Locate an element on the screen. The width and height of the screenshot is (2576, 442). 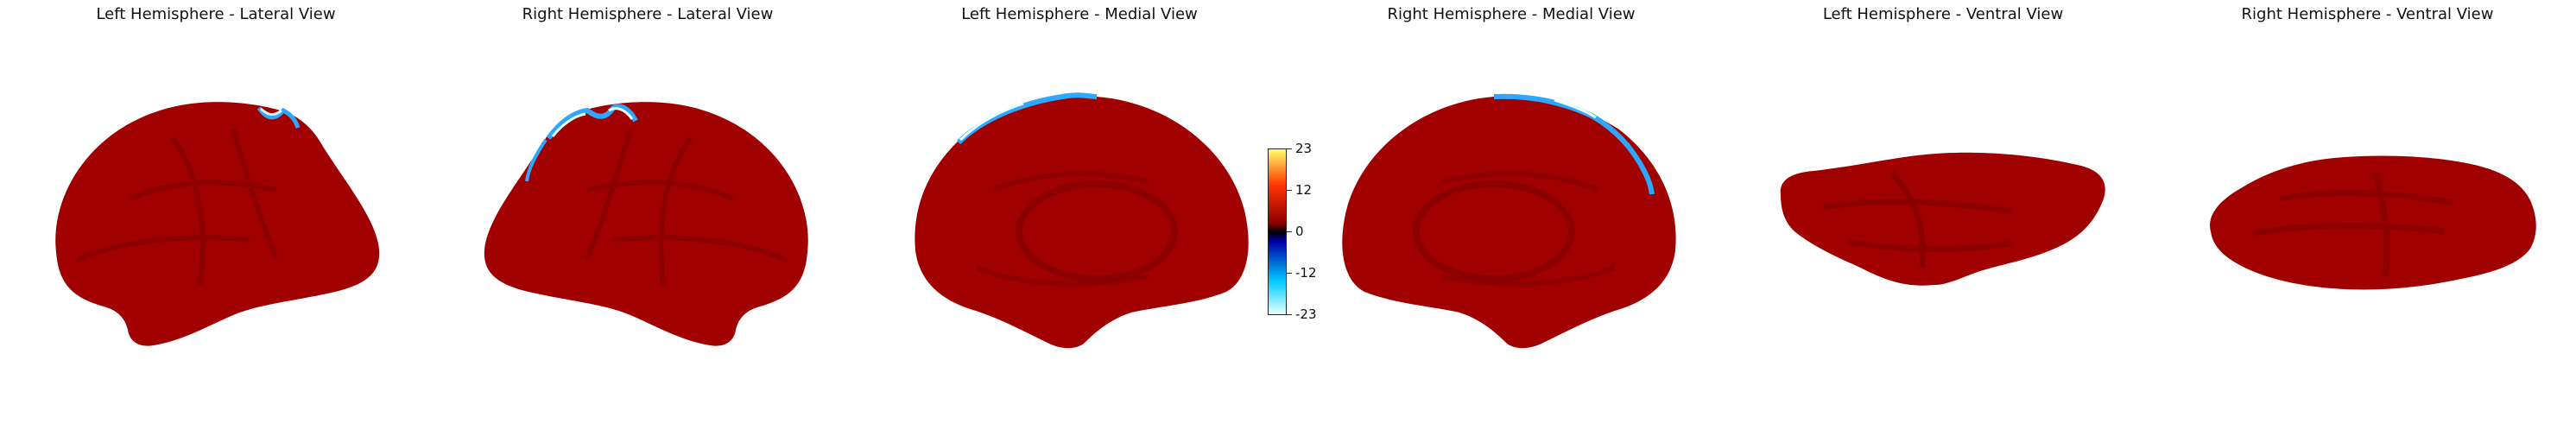
brain-surface-rh-medial is located at coordinates (1509, 221).